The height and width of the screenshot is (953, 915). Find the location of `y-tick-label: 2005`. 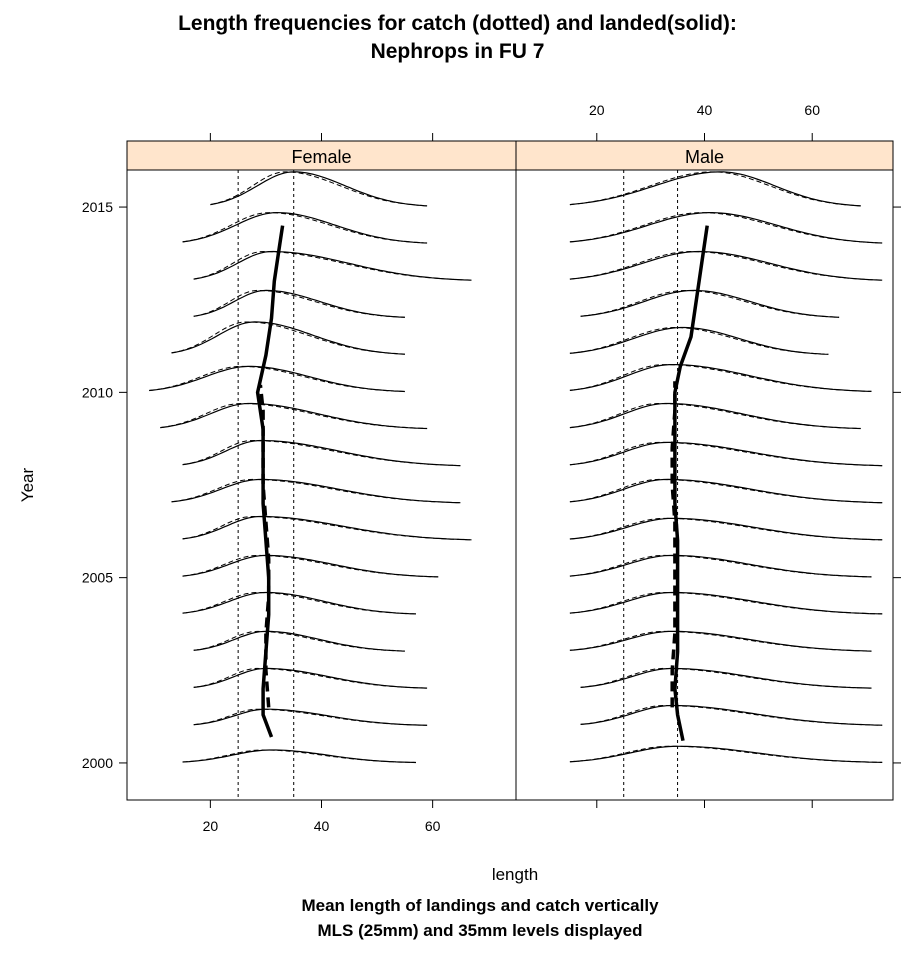

y-tick-label: 2005 is located at coordinates (97, 578).